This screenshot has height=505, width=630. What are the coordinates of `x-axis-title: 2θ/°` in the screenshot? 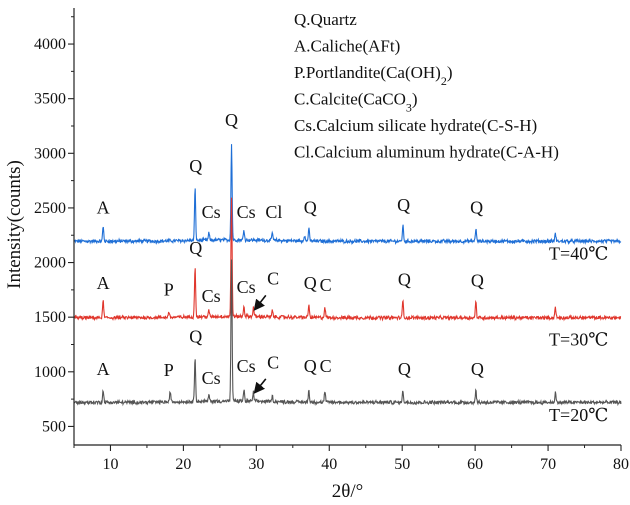 It's located at (347, 491).